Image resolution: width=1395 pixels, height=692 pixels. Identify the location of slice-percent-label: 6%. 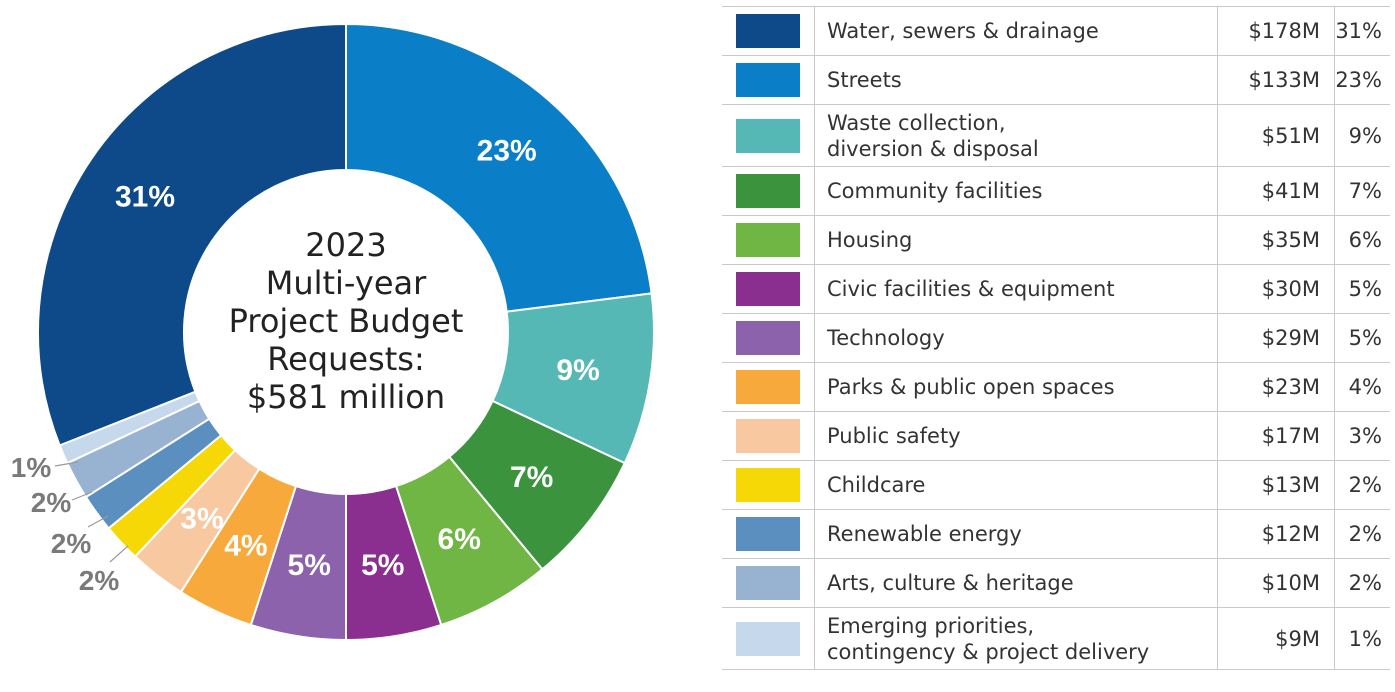
(459, 539).